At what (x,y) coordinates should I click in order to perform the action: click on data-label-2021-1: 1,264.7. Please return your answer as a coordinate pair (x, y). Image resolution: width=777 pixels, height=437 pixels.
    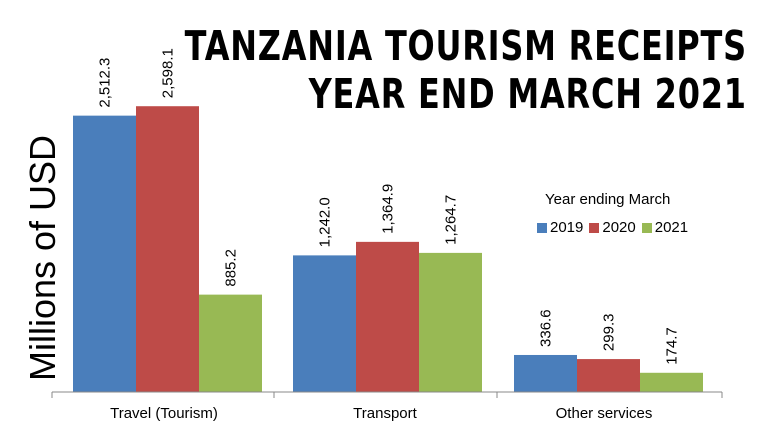
    Looking at the image, I should click on (451, 220).